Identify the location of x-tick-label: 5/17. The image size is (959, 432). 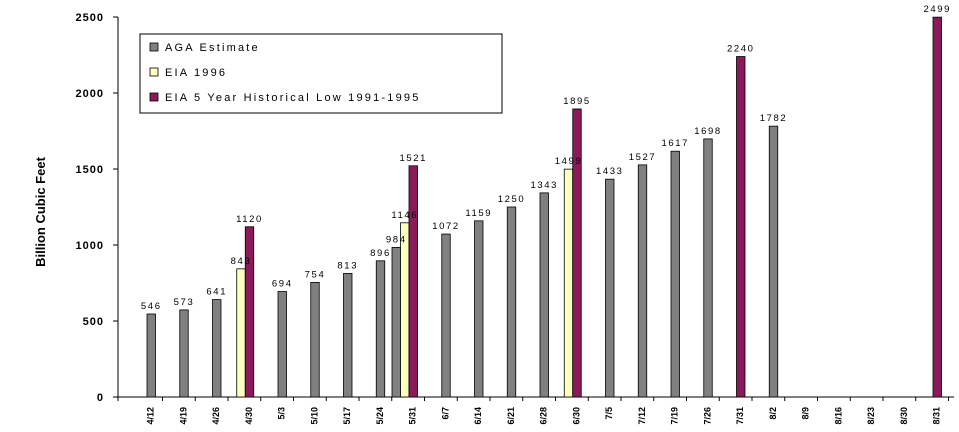
(347, 416).